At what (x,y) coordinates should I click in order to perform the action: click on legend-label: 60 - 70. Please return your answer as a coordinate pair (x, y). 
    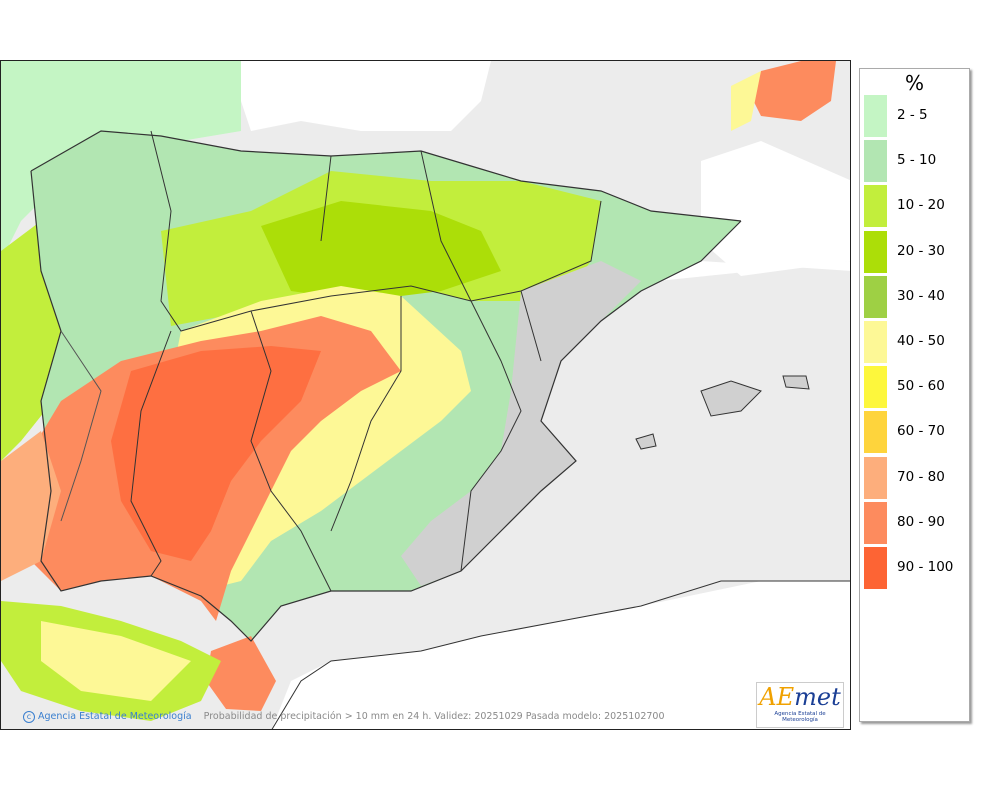
    Looking at the image, I should click on (921, 431).